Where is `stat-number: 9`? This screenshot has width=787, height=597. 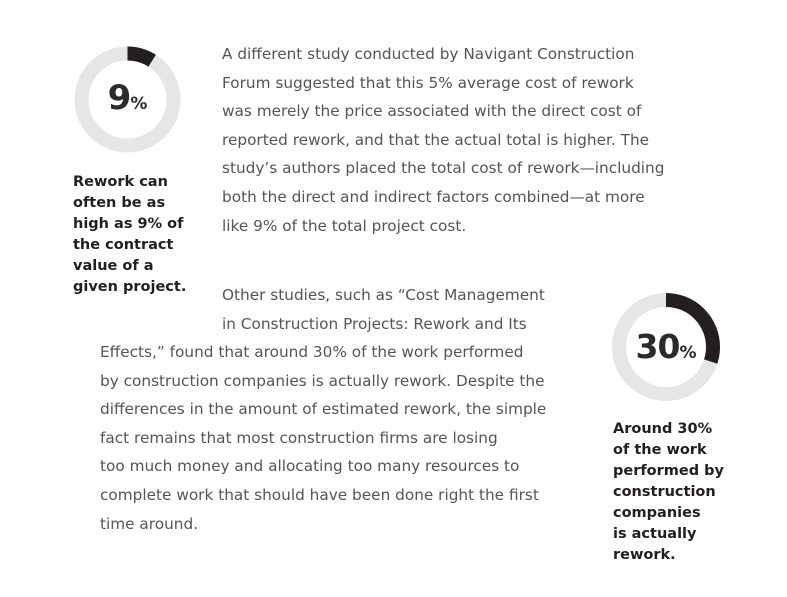
stat-number: 9 is located at coordinates (119, 98).